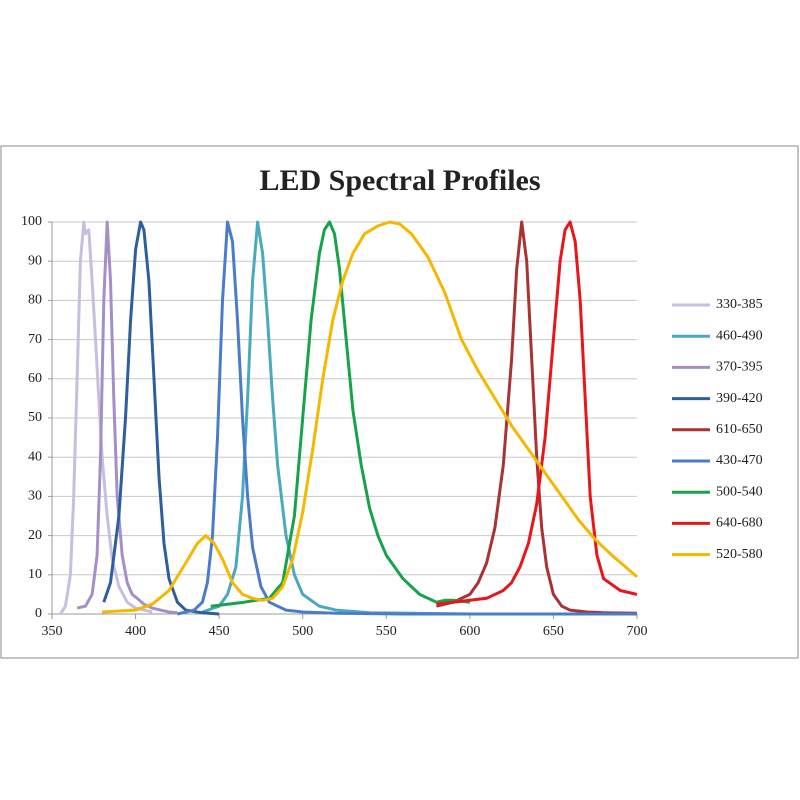  What do you see at coordinates (302, 631) in the screenshot?
I see `x-tick-label: 500` at bounding box center [302, 631].